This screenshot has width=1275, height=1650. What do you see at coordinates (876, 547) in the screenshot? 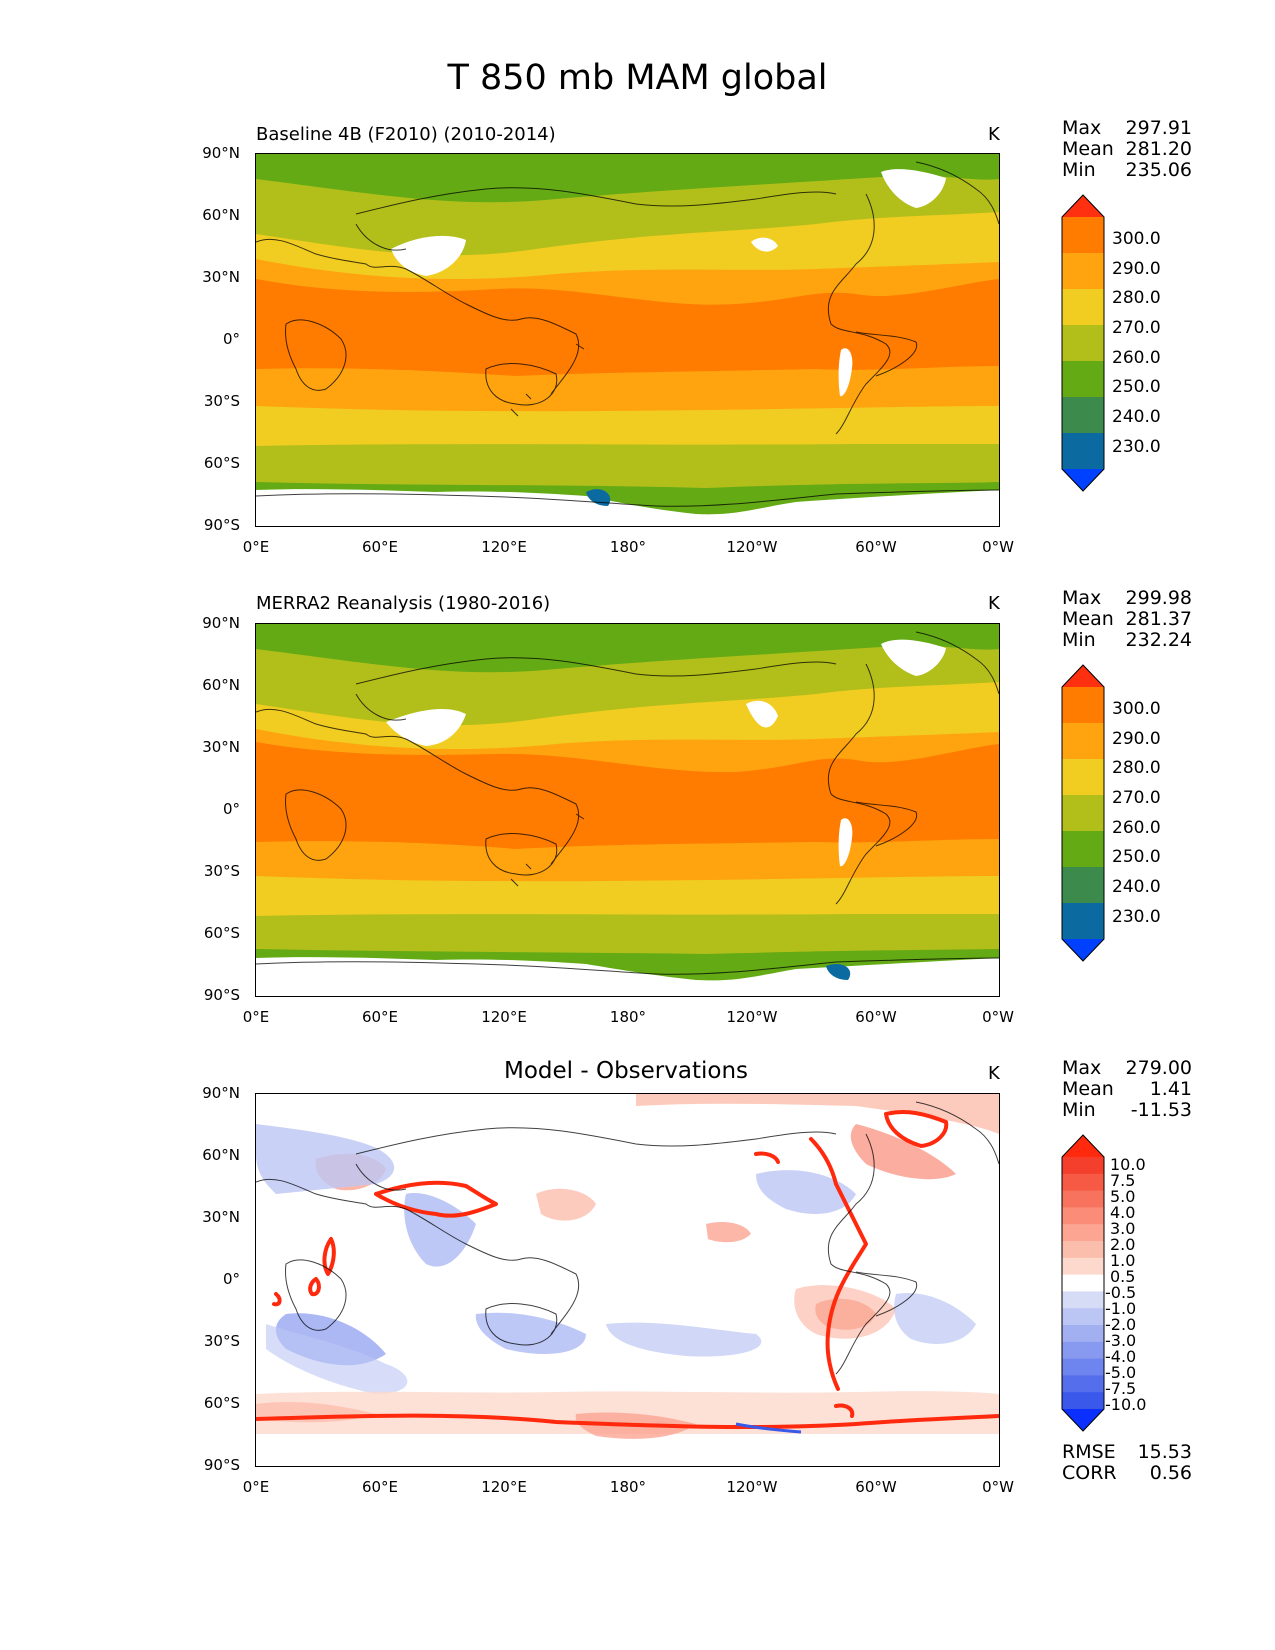
I see `panel-1-xtick: 60°W` at bounding box center [876, 547].